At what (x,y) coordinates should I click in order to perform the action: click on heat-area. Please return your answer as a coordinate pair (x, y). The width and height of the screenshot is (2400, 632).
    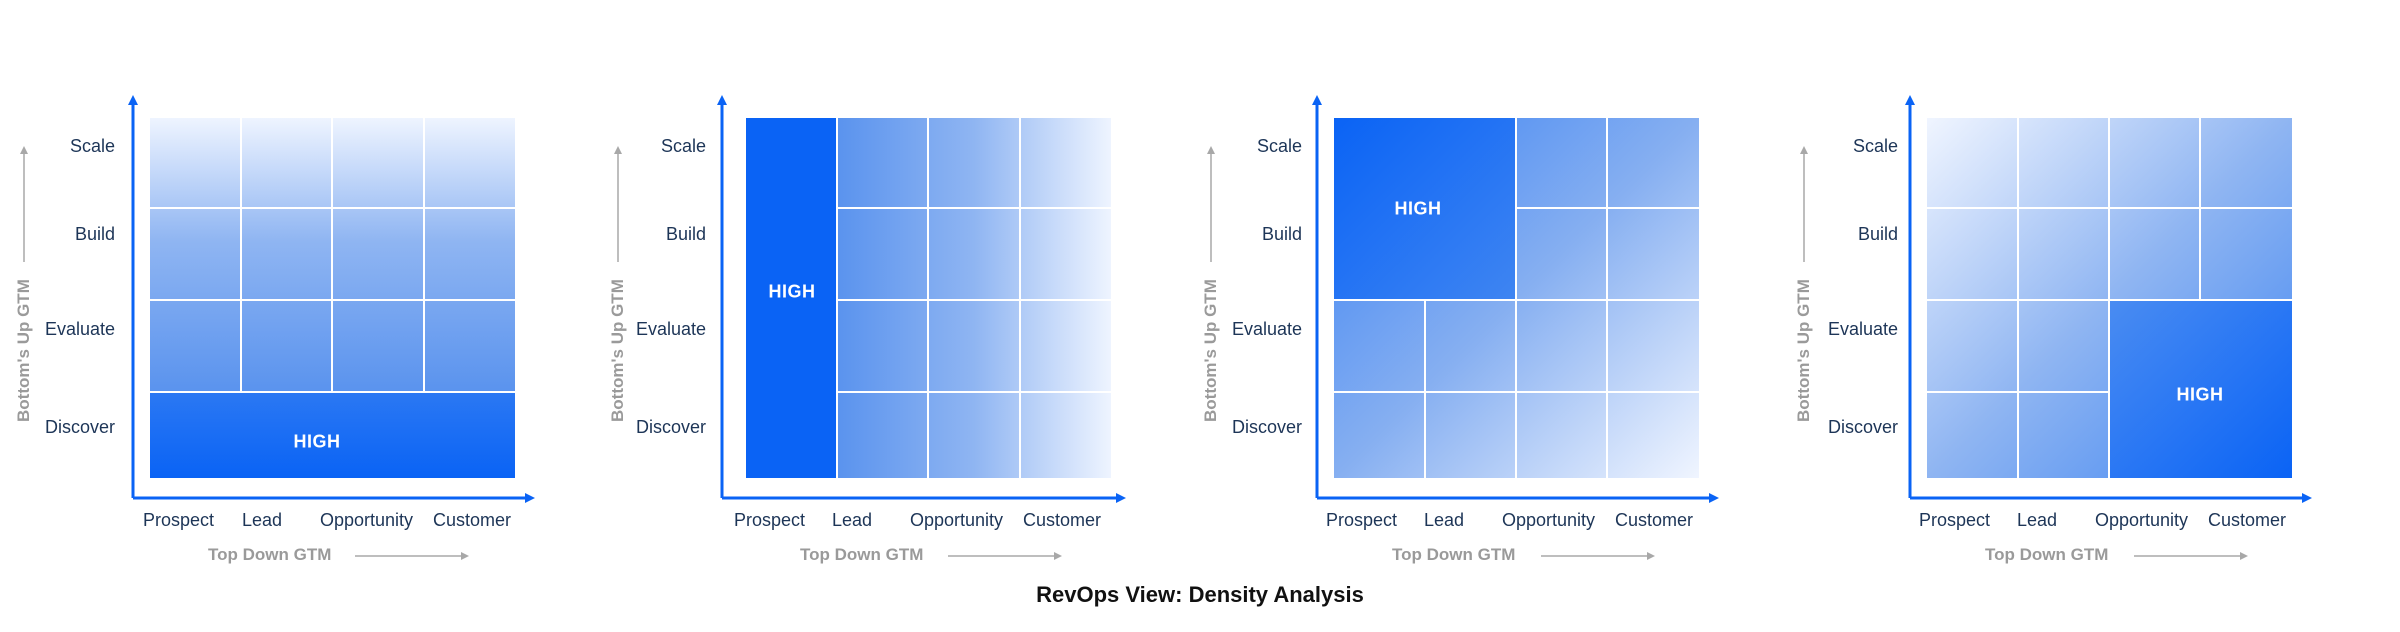
    Looking at the image, I should click on (974, 298).